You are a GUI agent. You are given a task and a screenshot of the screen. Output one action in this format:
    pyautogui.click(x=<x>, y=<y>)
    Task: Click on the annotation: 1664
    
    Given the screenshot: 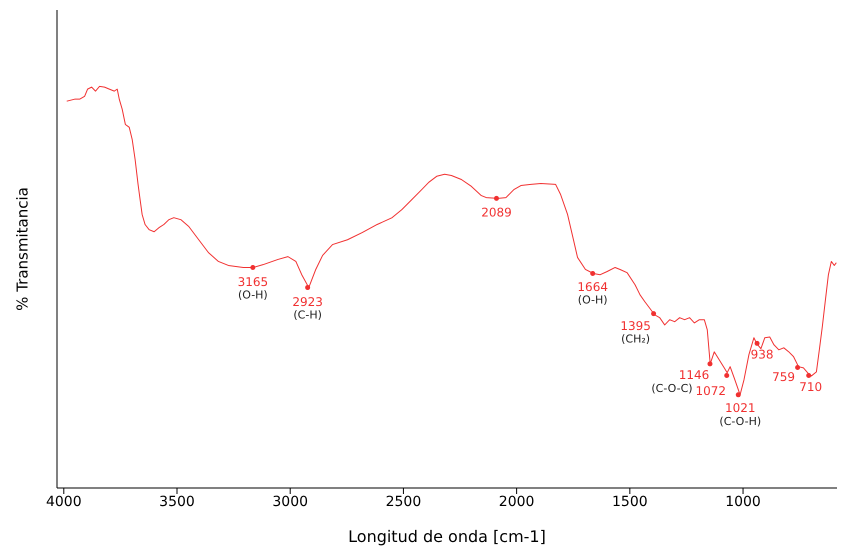 What is the action you would take?
    pyautogui.click(x=592, y=287)
    